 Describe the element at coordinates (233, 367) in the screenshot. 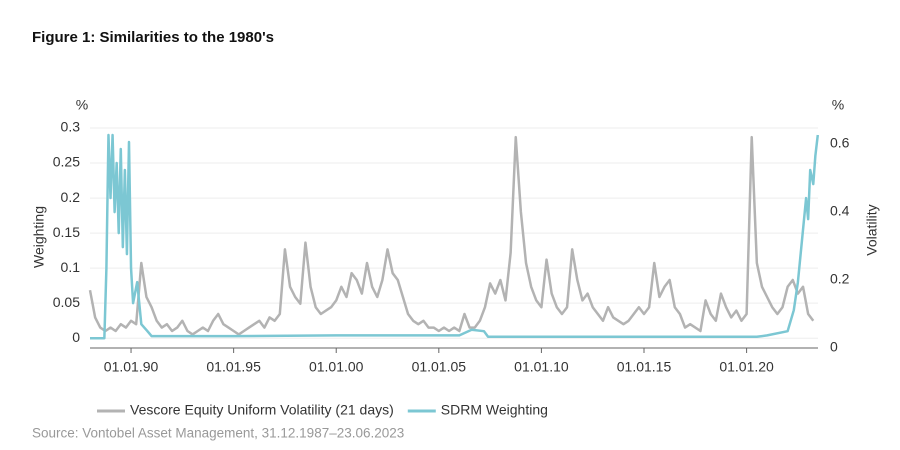

I see `x-tick-label: 01.01.95` at that location.